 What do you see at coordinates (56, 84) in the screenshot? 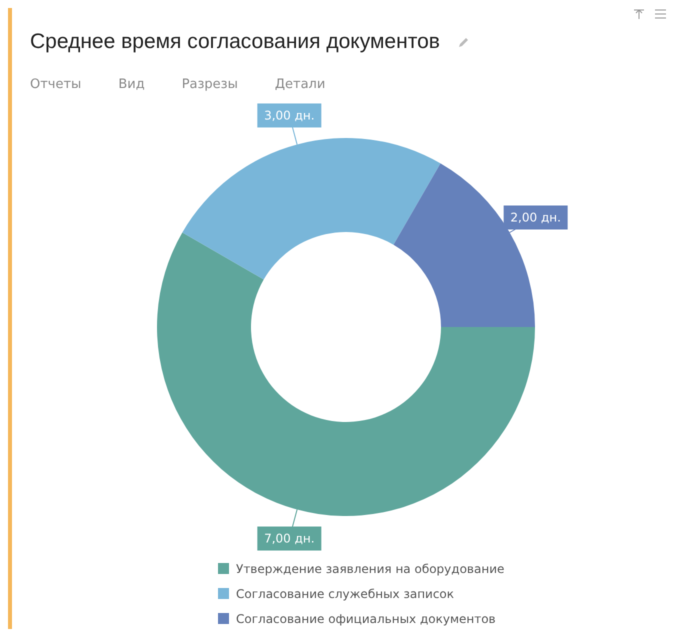
I see `text: Отчеты` at bounding box center [56, 84].